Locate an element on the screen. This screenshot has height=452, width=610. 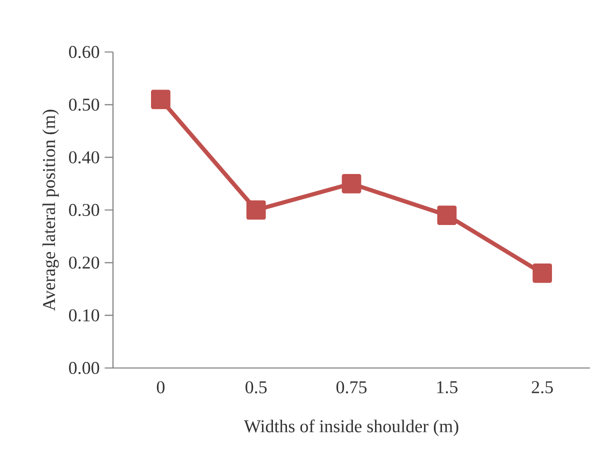
y-tick-label: 0.40 is located at coordinates (84, 157).